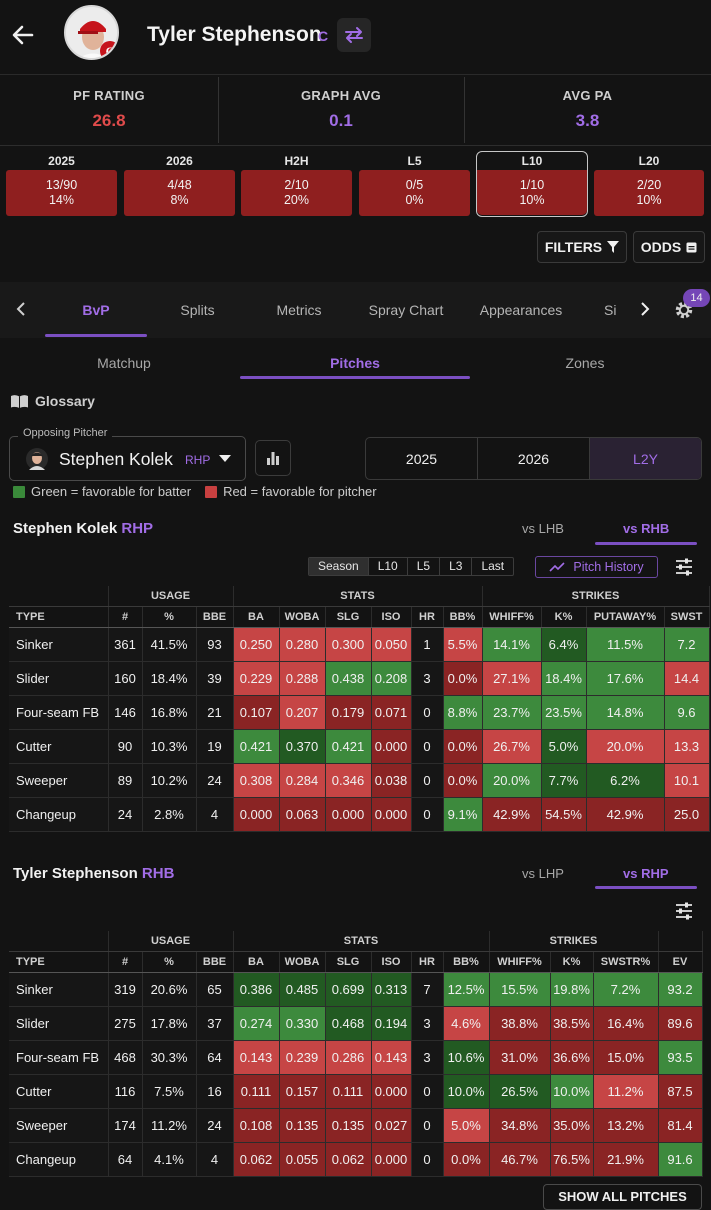  I want to click on tab-metrics: Metrics, so click(299, 310).